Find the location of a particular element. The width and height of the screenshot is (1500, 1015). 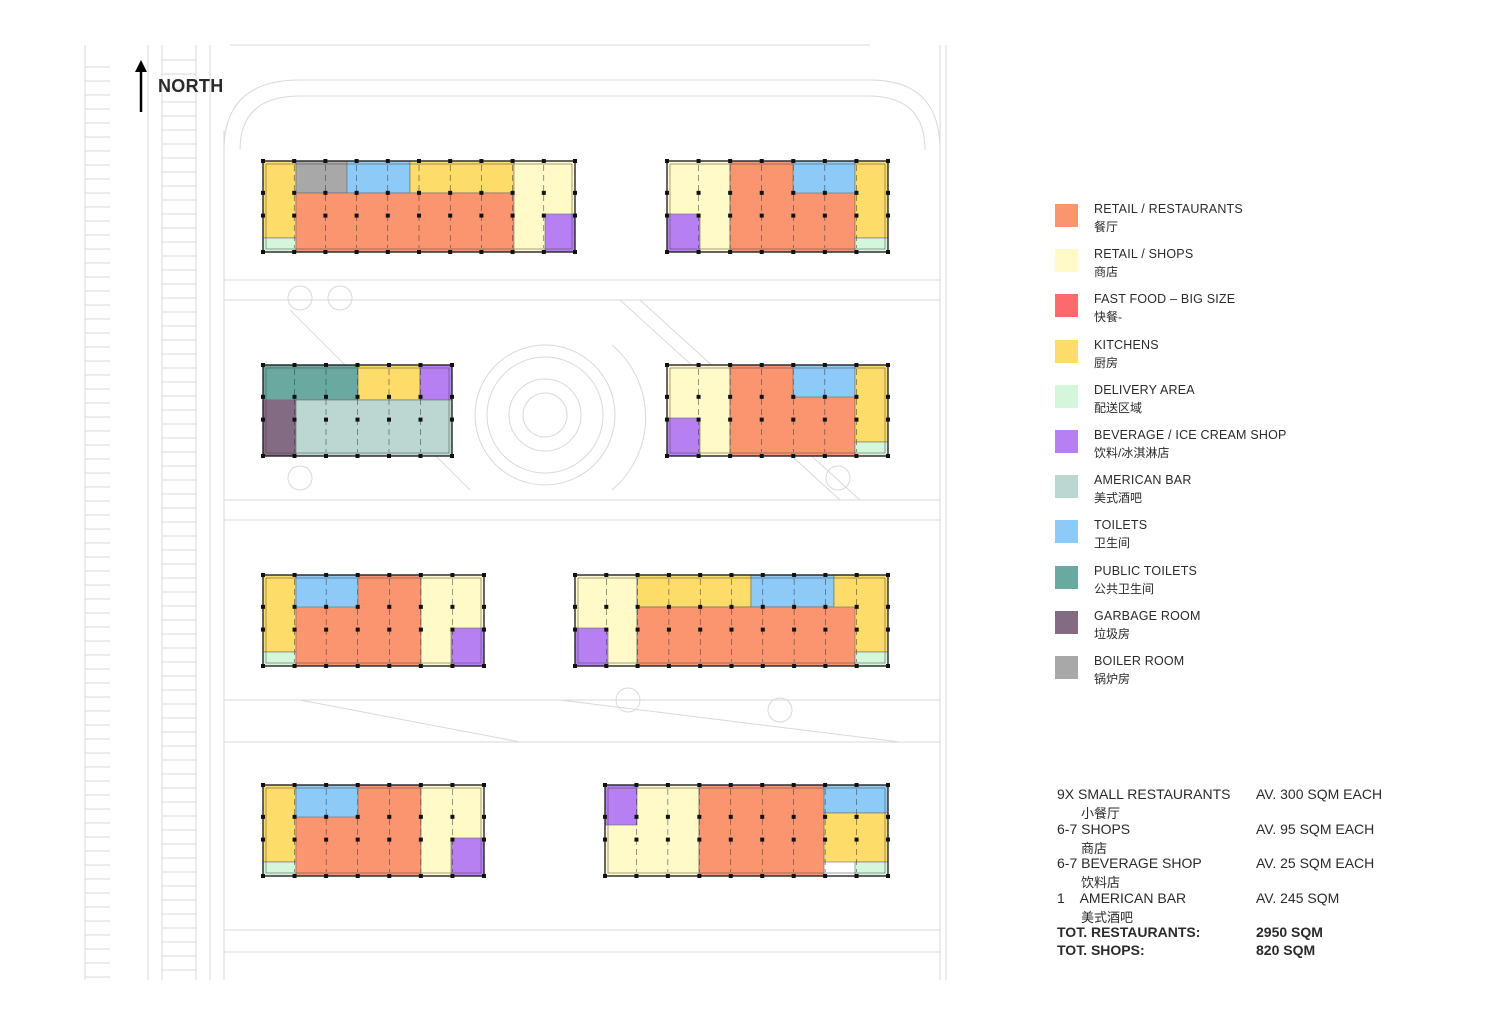

legend-label-zh: 厨房 is located at coordinates (1106, 362).